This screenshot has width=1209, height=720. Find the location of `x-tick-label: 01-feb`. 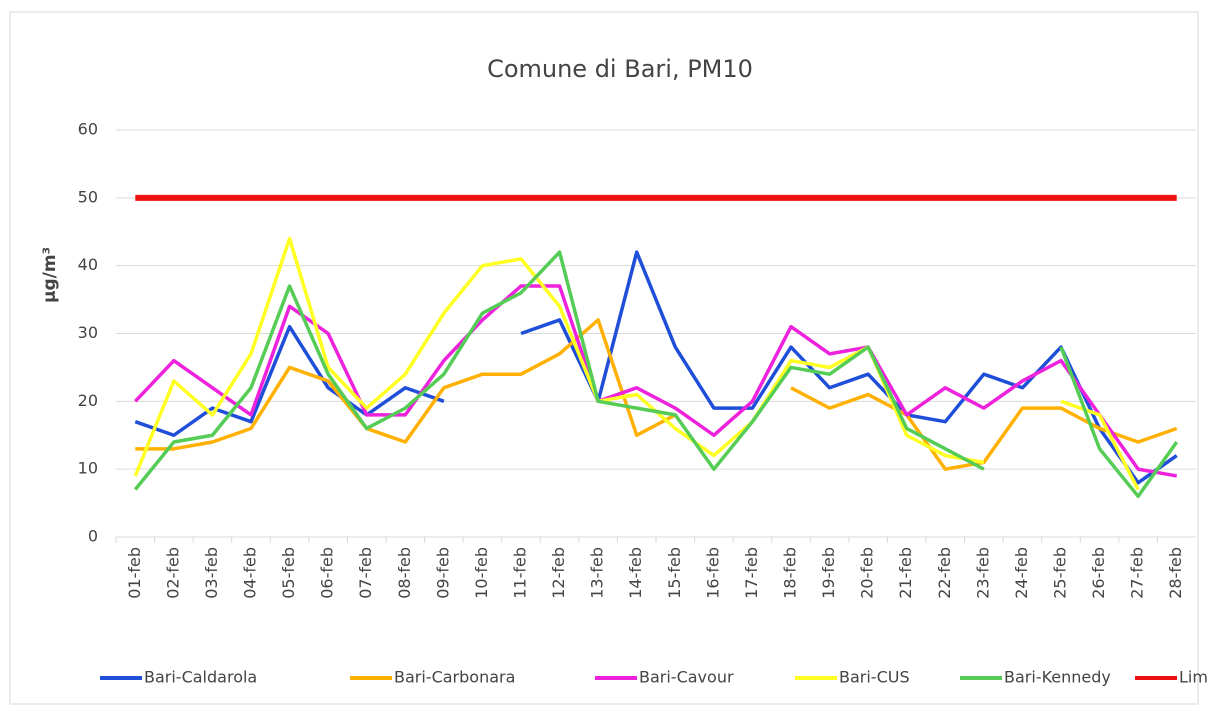

x-tick-label: 01-feb is located at coordinates (134, 573).